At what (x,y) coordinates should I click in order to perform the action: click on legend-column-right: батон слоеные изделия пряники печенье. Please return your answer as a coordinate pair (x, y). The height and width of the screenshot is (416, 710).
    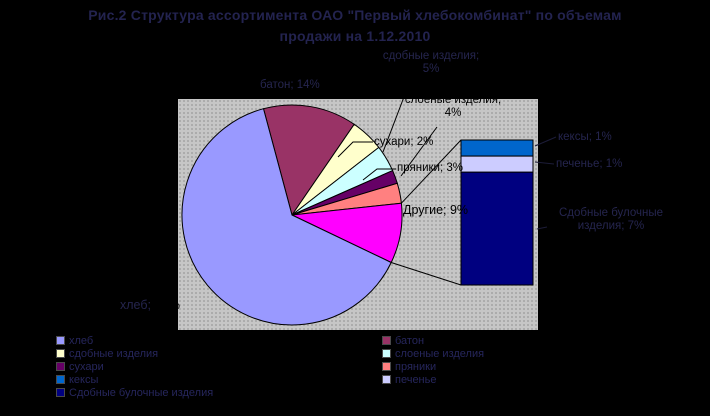
    Looking at the image, I should click on (433, 360).